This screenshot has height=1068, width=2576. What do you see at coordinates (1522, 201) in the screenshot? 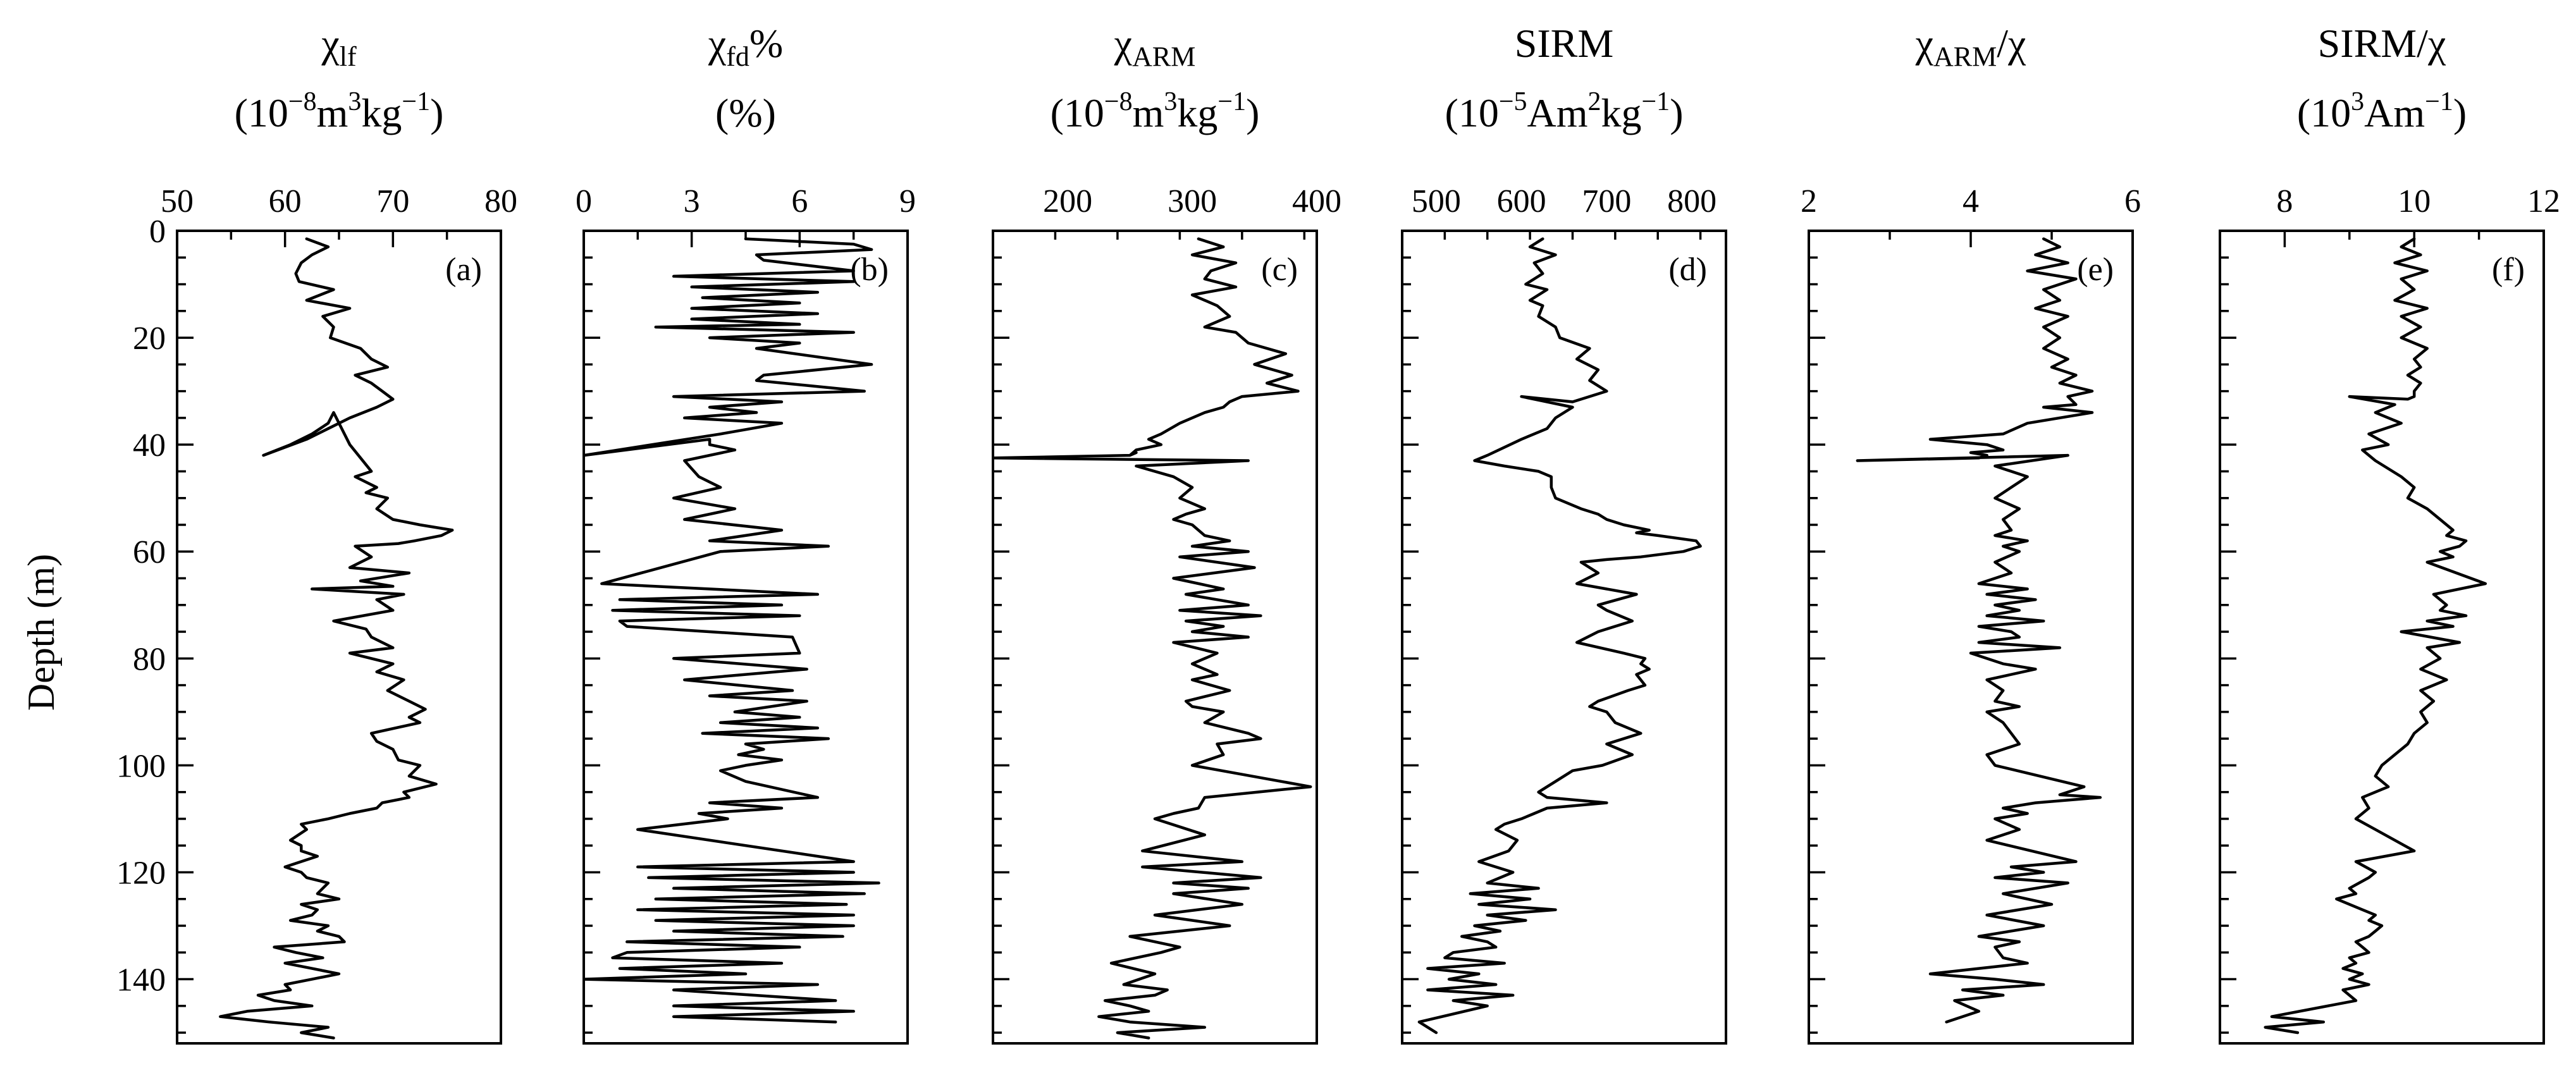
I see `x-tick-label: 600` at bounding box center [1522, 201].